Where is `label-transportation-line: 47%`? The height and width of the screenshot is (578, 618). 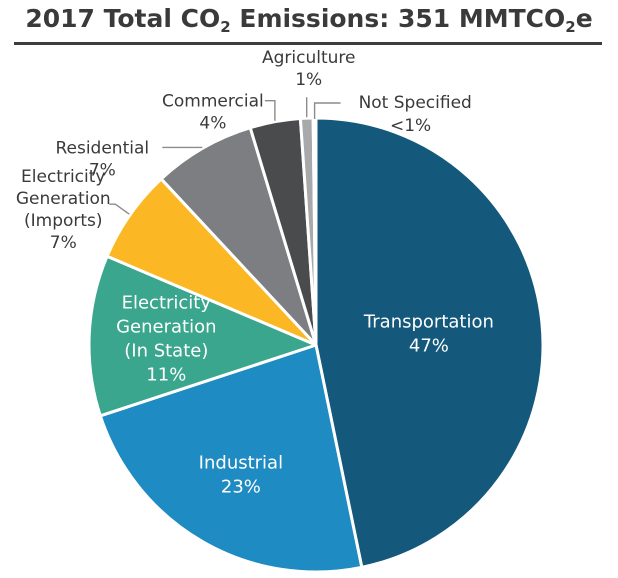
label-transportation-line: 47% is located at coordinates (429, 345).